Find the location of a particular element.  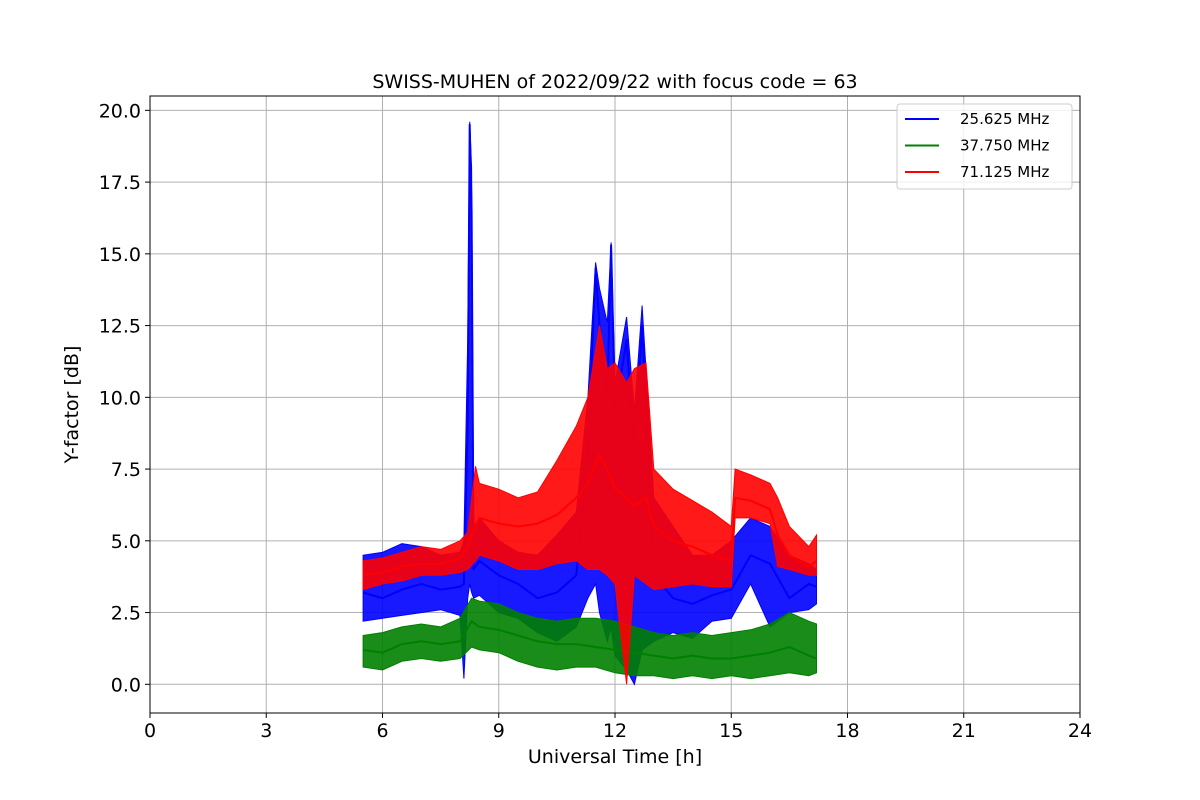

y-tick-label: 15.0 is located at coordinates (120, 255).